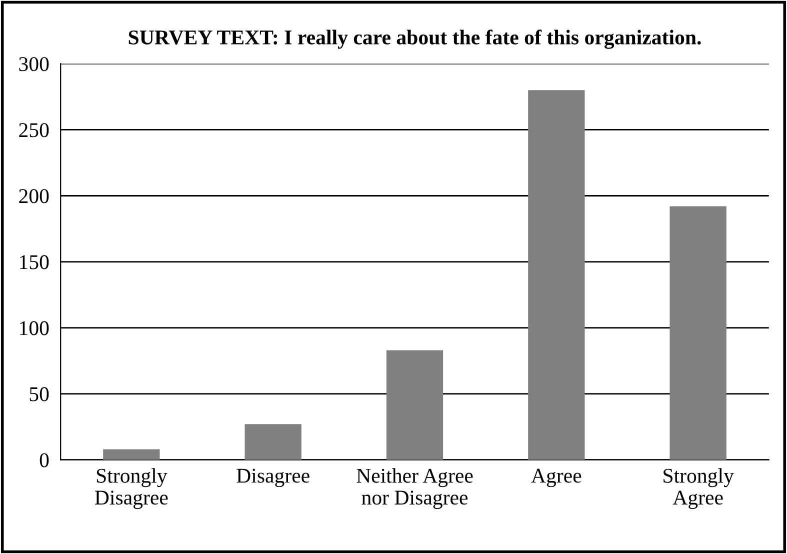  I want to click on chart-title: SURVEY TEXT: I really care about the fate of this organization., so click(414, 39).